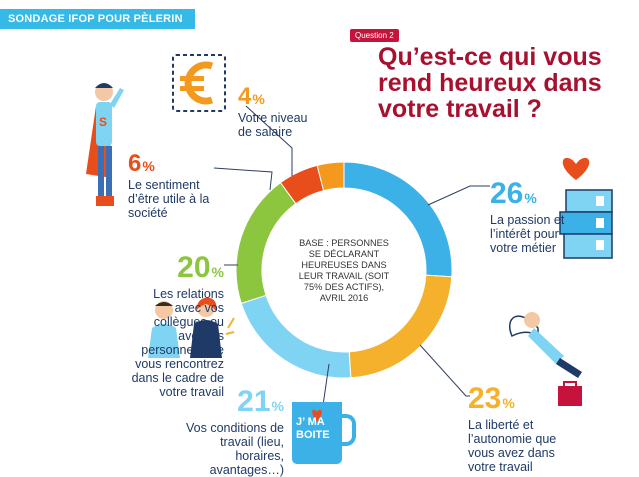 The width and height of the screenshot is (639, 477). What do you see at coordinates (374, 35) in the screenshot?
I see `question-tag: Question 2` at bounding box center [374, 35].